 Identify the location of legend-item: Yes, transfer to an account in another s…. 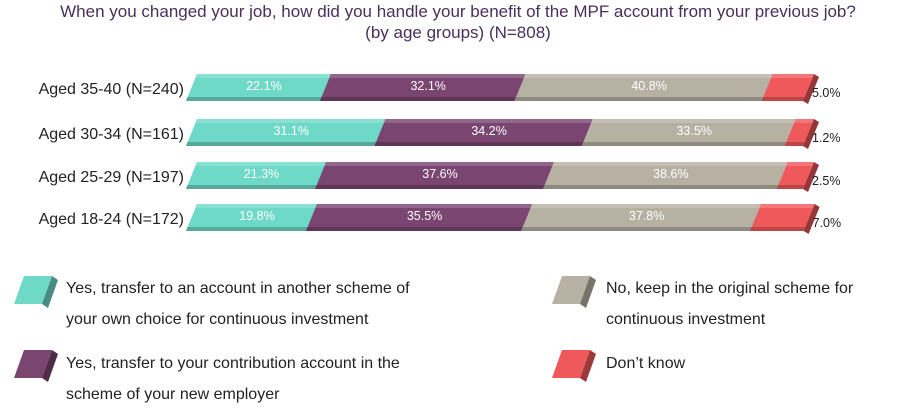
(212, 302).